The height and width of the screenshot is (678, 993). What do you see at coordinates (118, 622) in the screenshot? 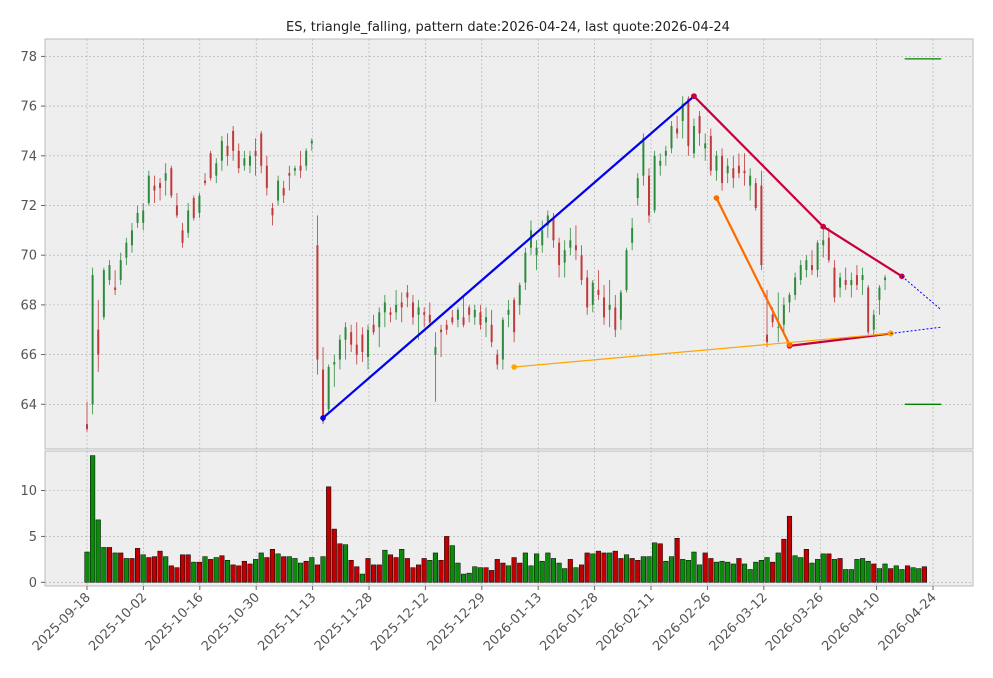
I see `x-tick-label: 2025-10-02` at bounding box center [118, 622].